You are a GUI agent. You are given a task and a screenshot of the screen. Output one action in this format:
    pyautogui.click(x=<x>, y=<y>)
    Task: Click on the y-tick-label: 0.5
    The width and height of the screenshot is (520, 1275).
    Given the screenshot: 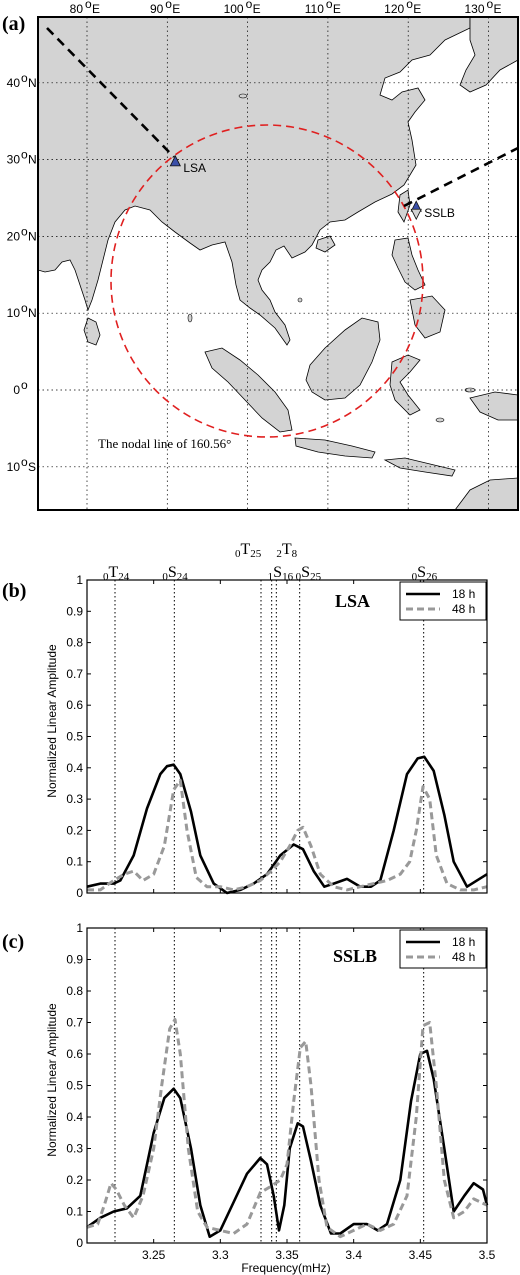 What is the action you would take?
    pyautogui.click(x=74, y=1086)
    